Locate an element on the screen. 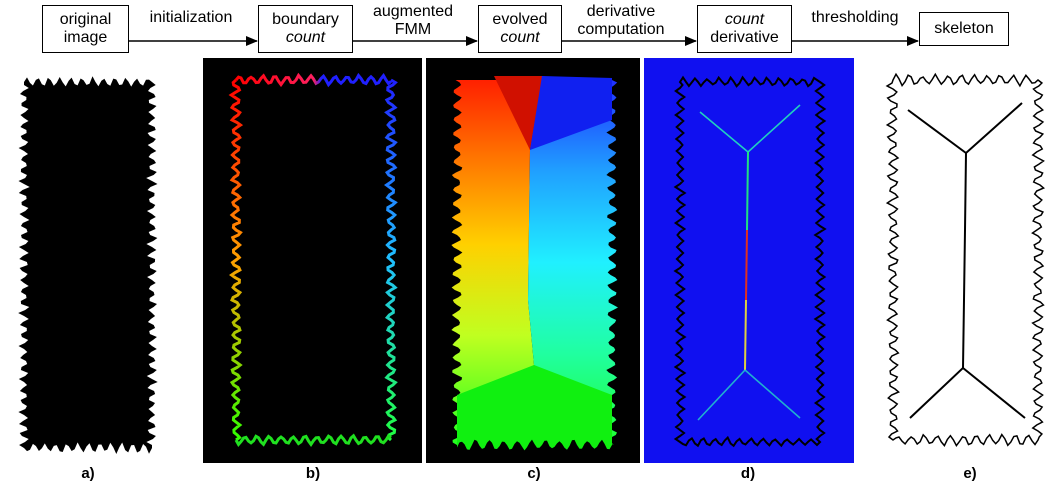 The width and height of the screenshot is (1051, 488). derivative-skeleton-spine-top is located at coordinates (747, 191).